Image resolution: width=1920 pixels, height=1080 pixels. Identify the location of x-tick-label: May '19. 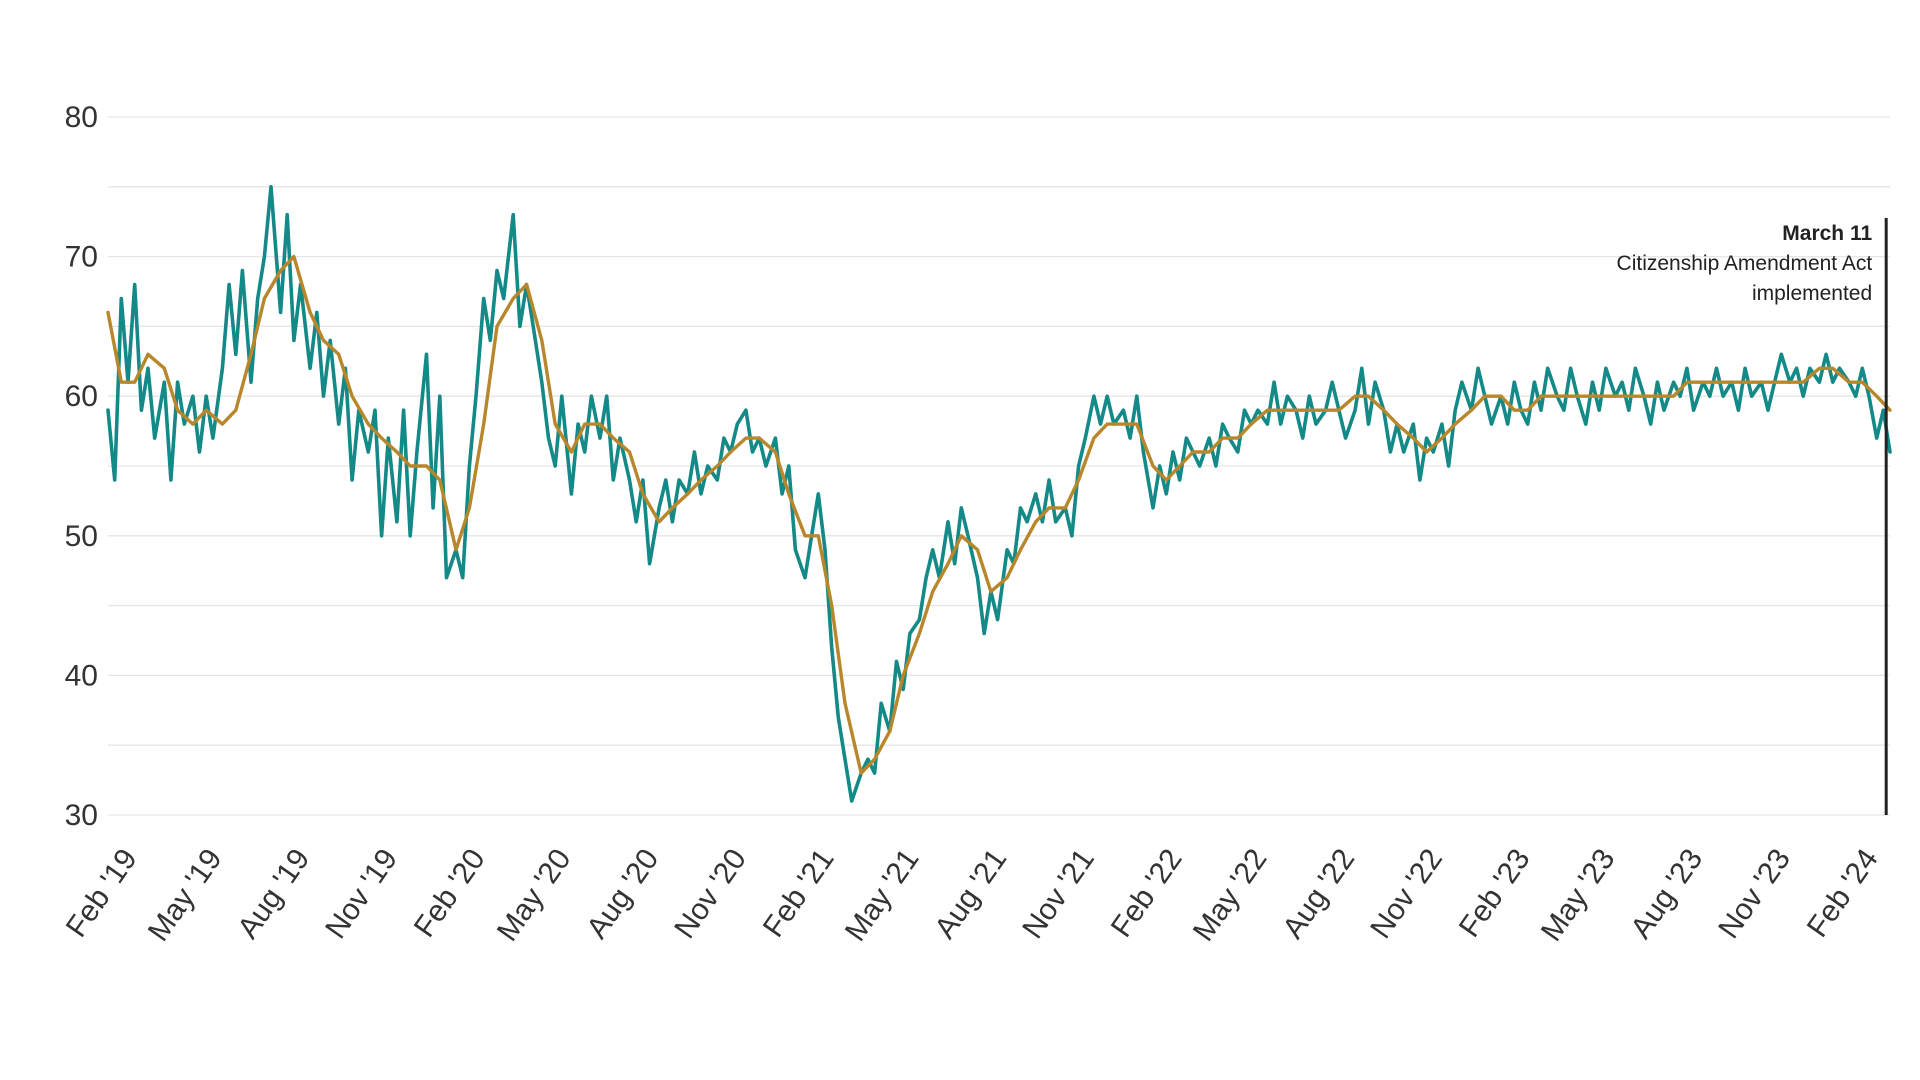
(185, 895).